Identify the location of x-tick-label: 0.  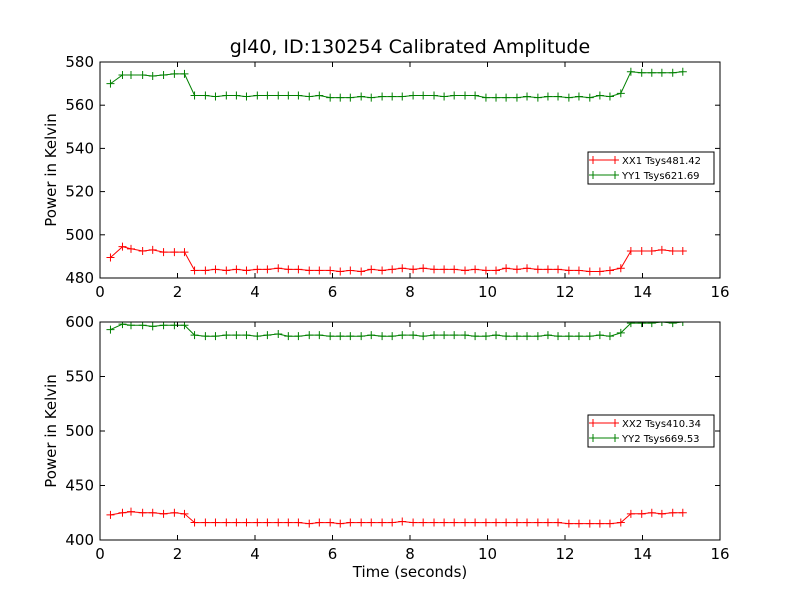
(100, 554).